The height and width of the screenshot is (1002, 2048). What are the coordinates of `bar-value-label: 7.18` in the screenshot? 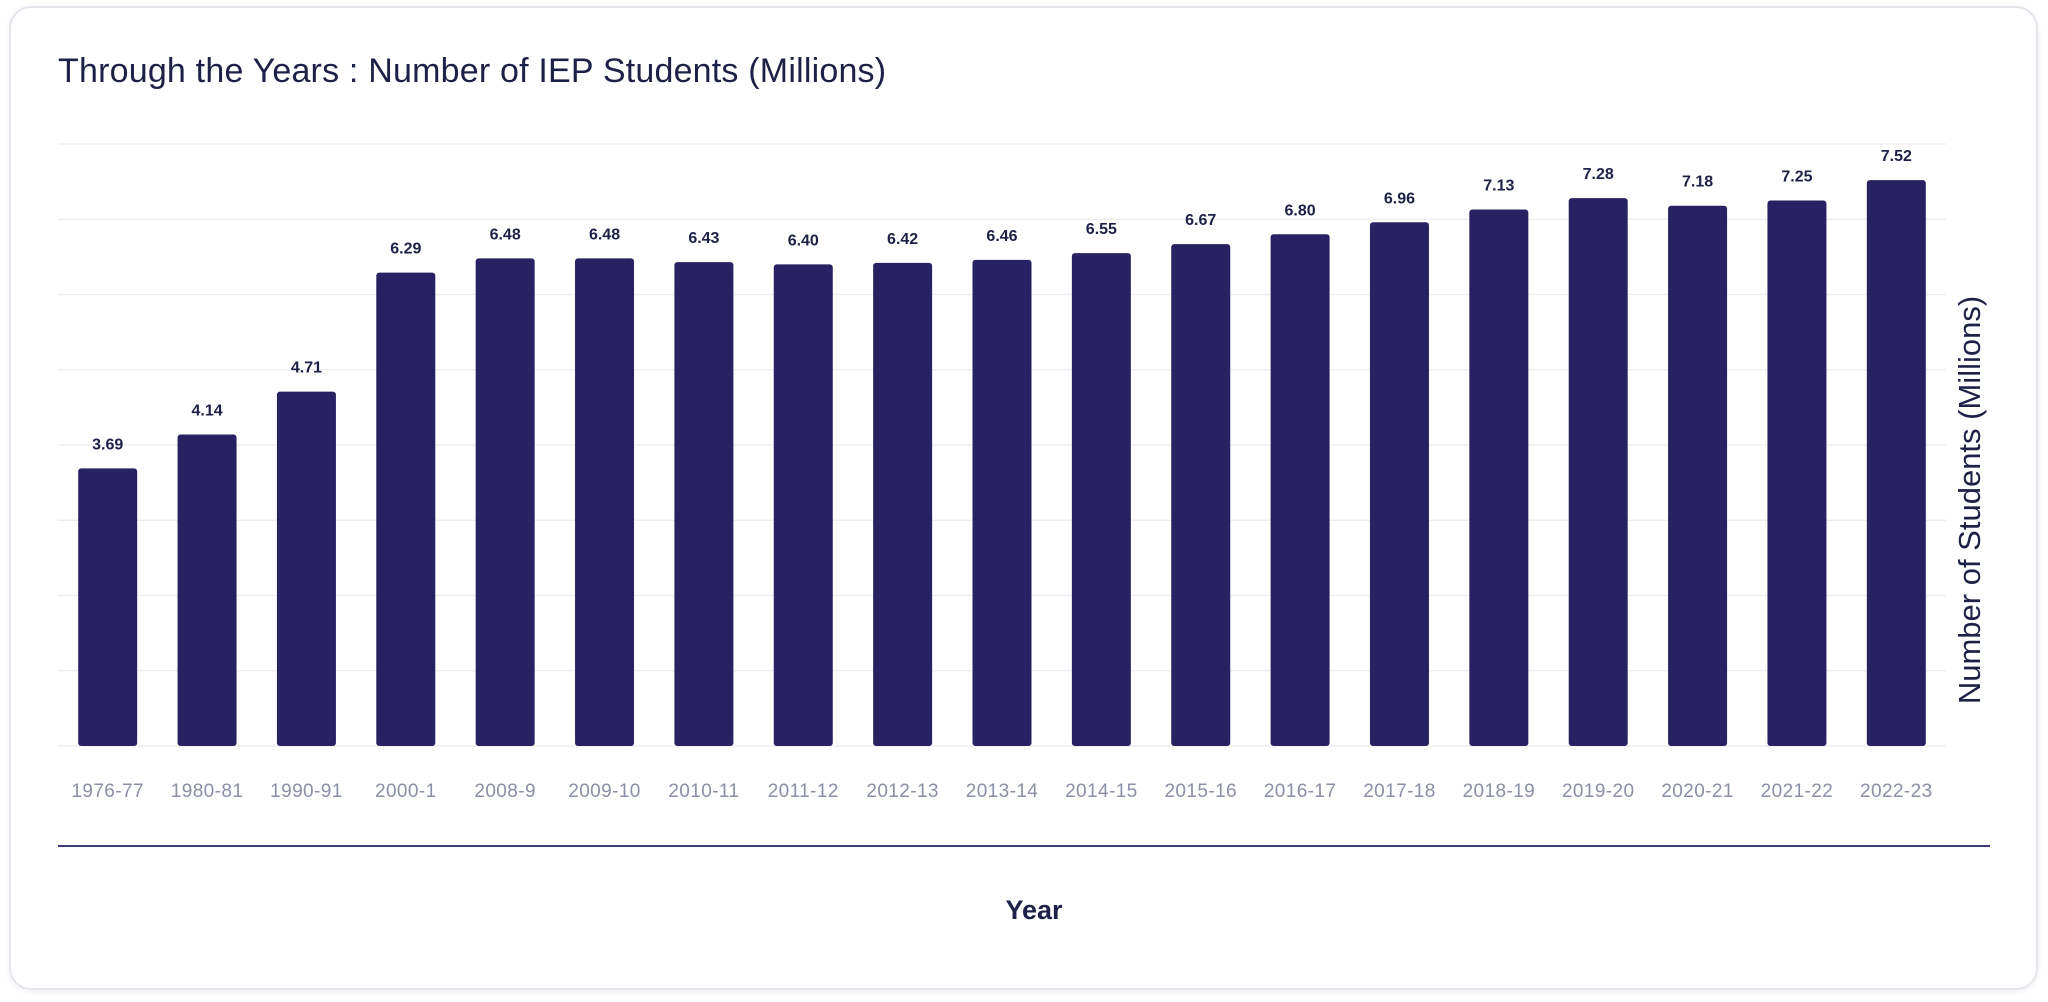 It's located at (1697, 182).